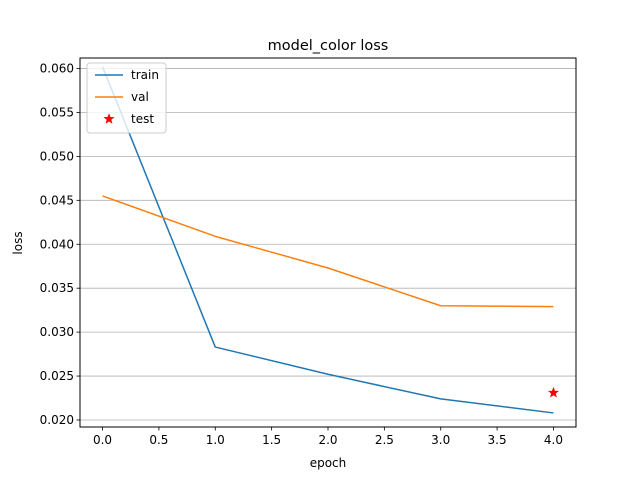  What do you see at coordinates (553, 392) in the screenshot?
I see `data-point-test` at bounding box center [553, 392].